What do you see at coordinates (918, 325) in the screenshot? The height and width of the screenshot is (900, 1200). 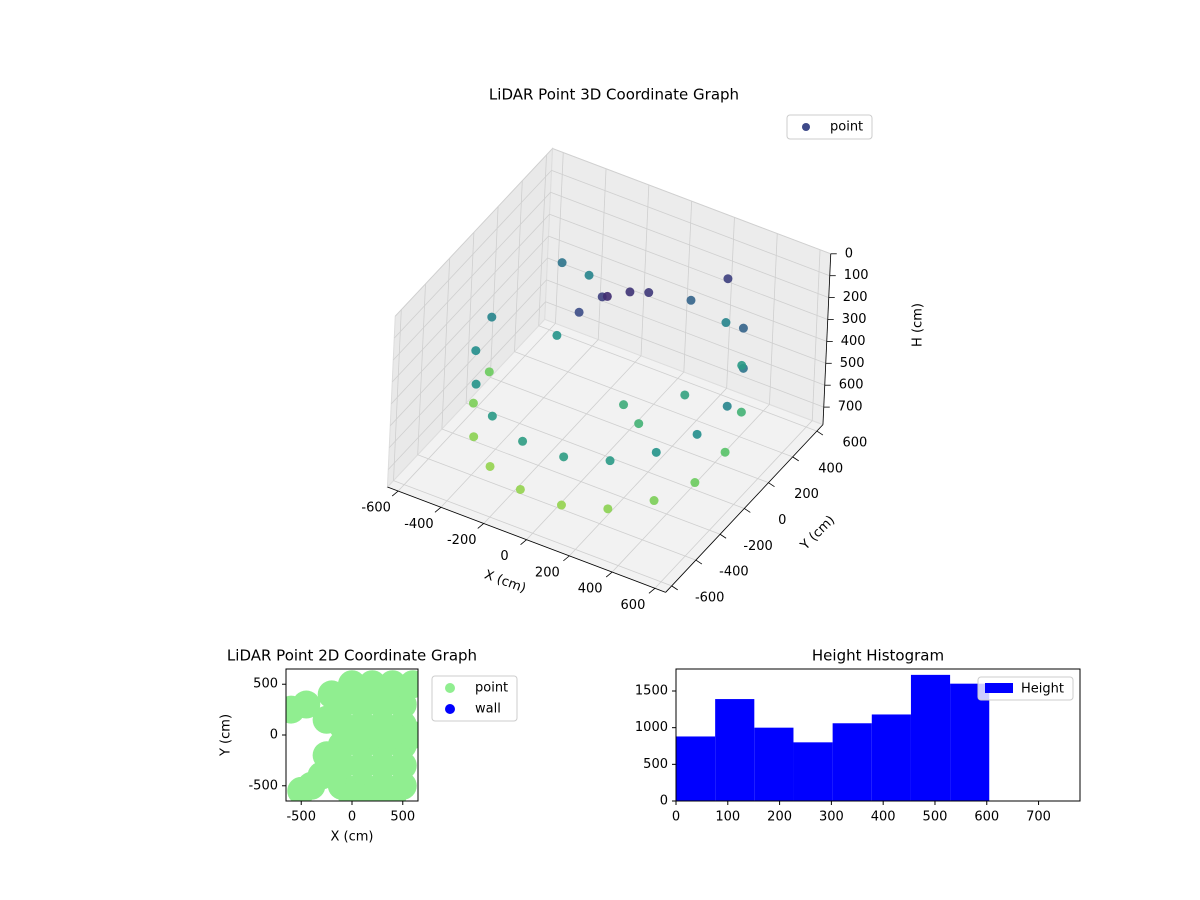 I see `z-axis-label: H (cm)` at bounding box center [918, 325].